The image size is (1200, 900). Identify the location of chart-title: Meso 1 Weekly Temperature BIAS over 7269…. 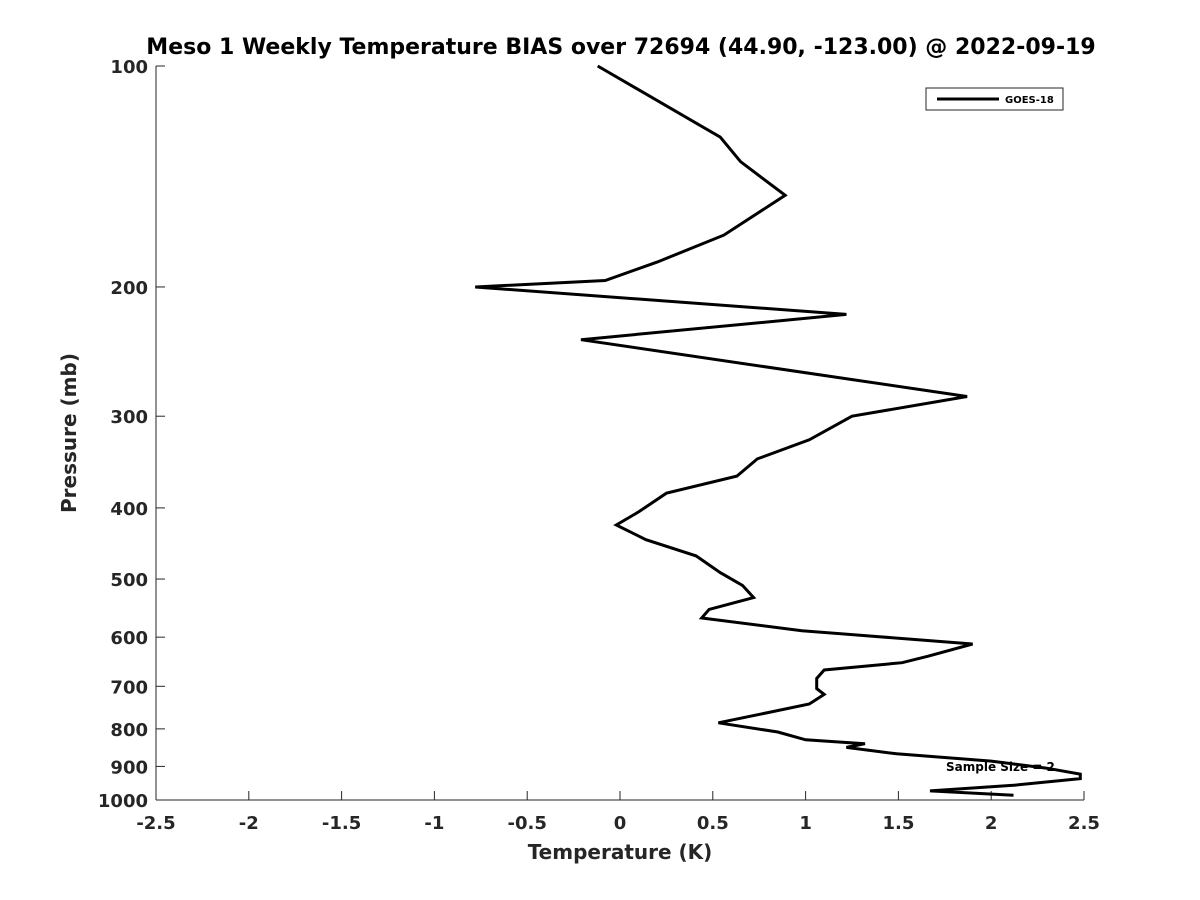
(620, 47).